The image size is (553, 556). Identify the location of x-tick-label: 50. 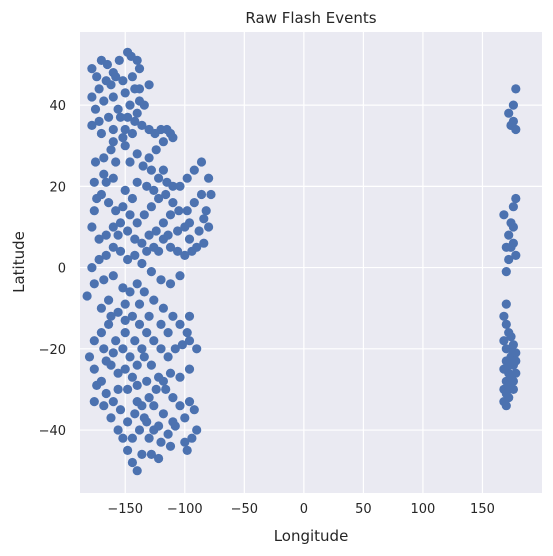
(363, 509).